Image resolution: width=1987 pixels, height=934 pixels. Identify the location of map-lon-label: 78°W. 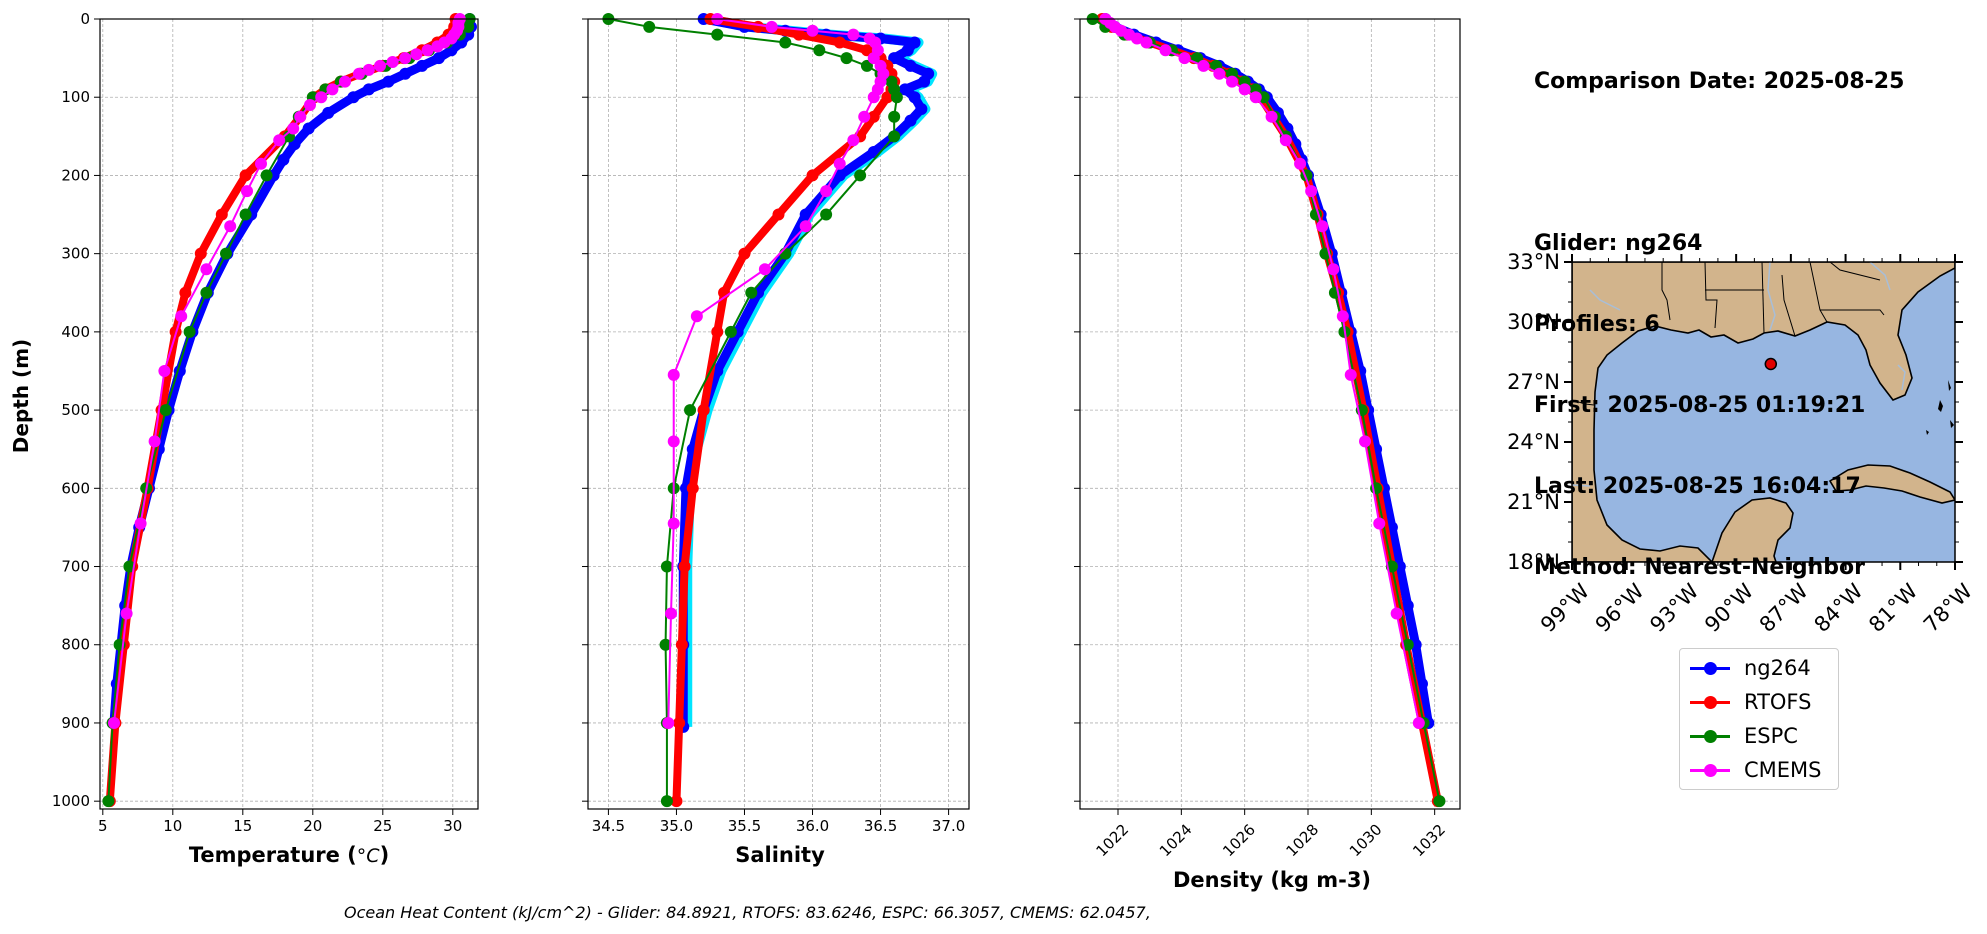
(1948, 608).